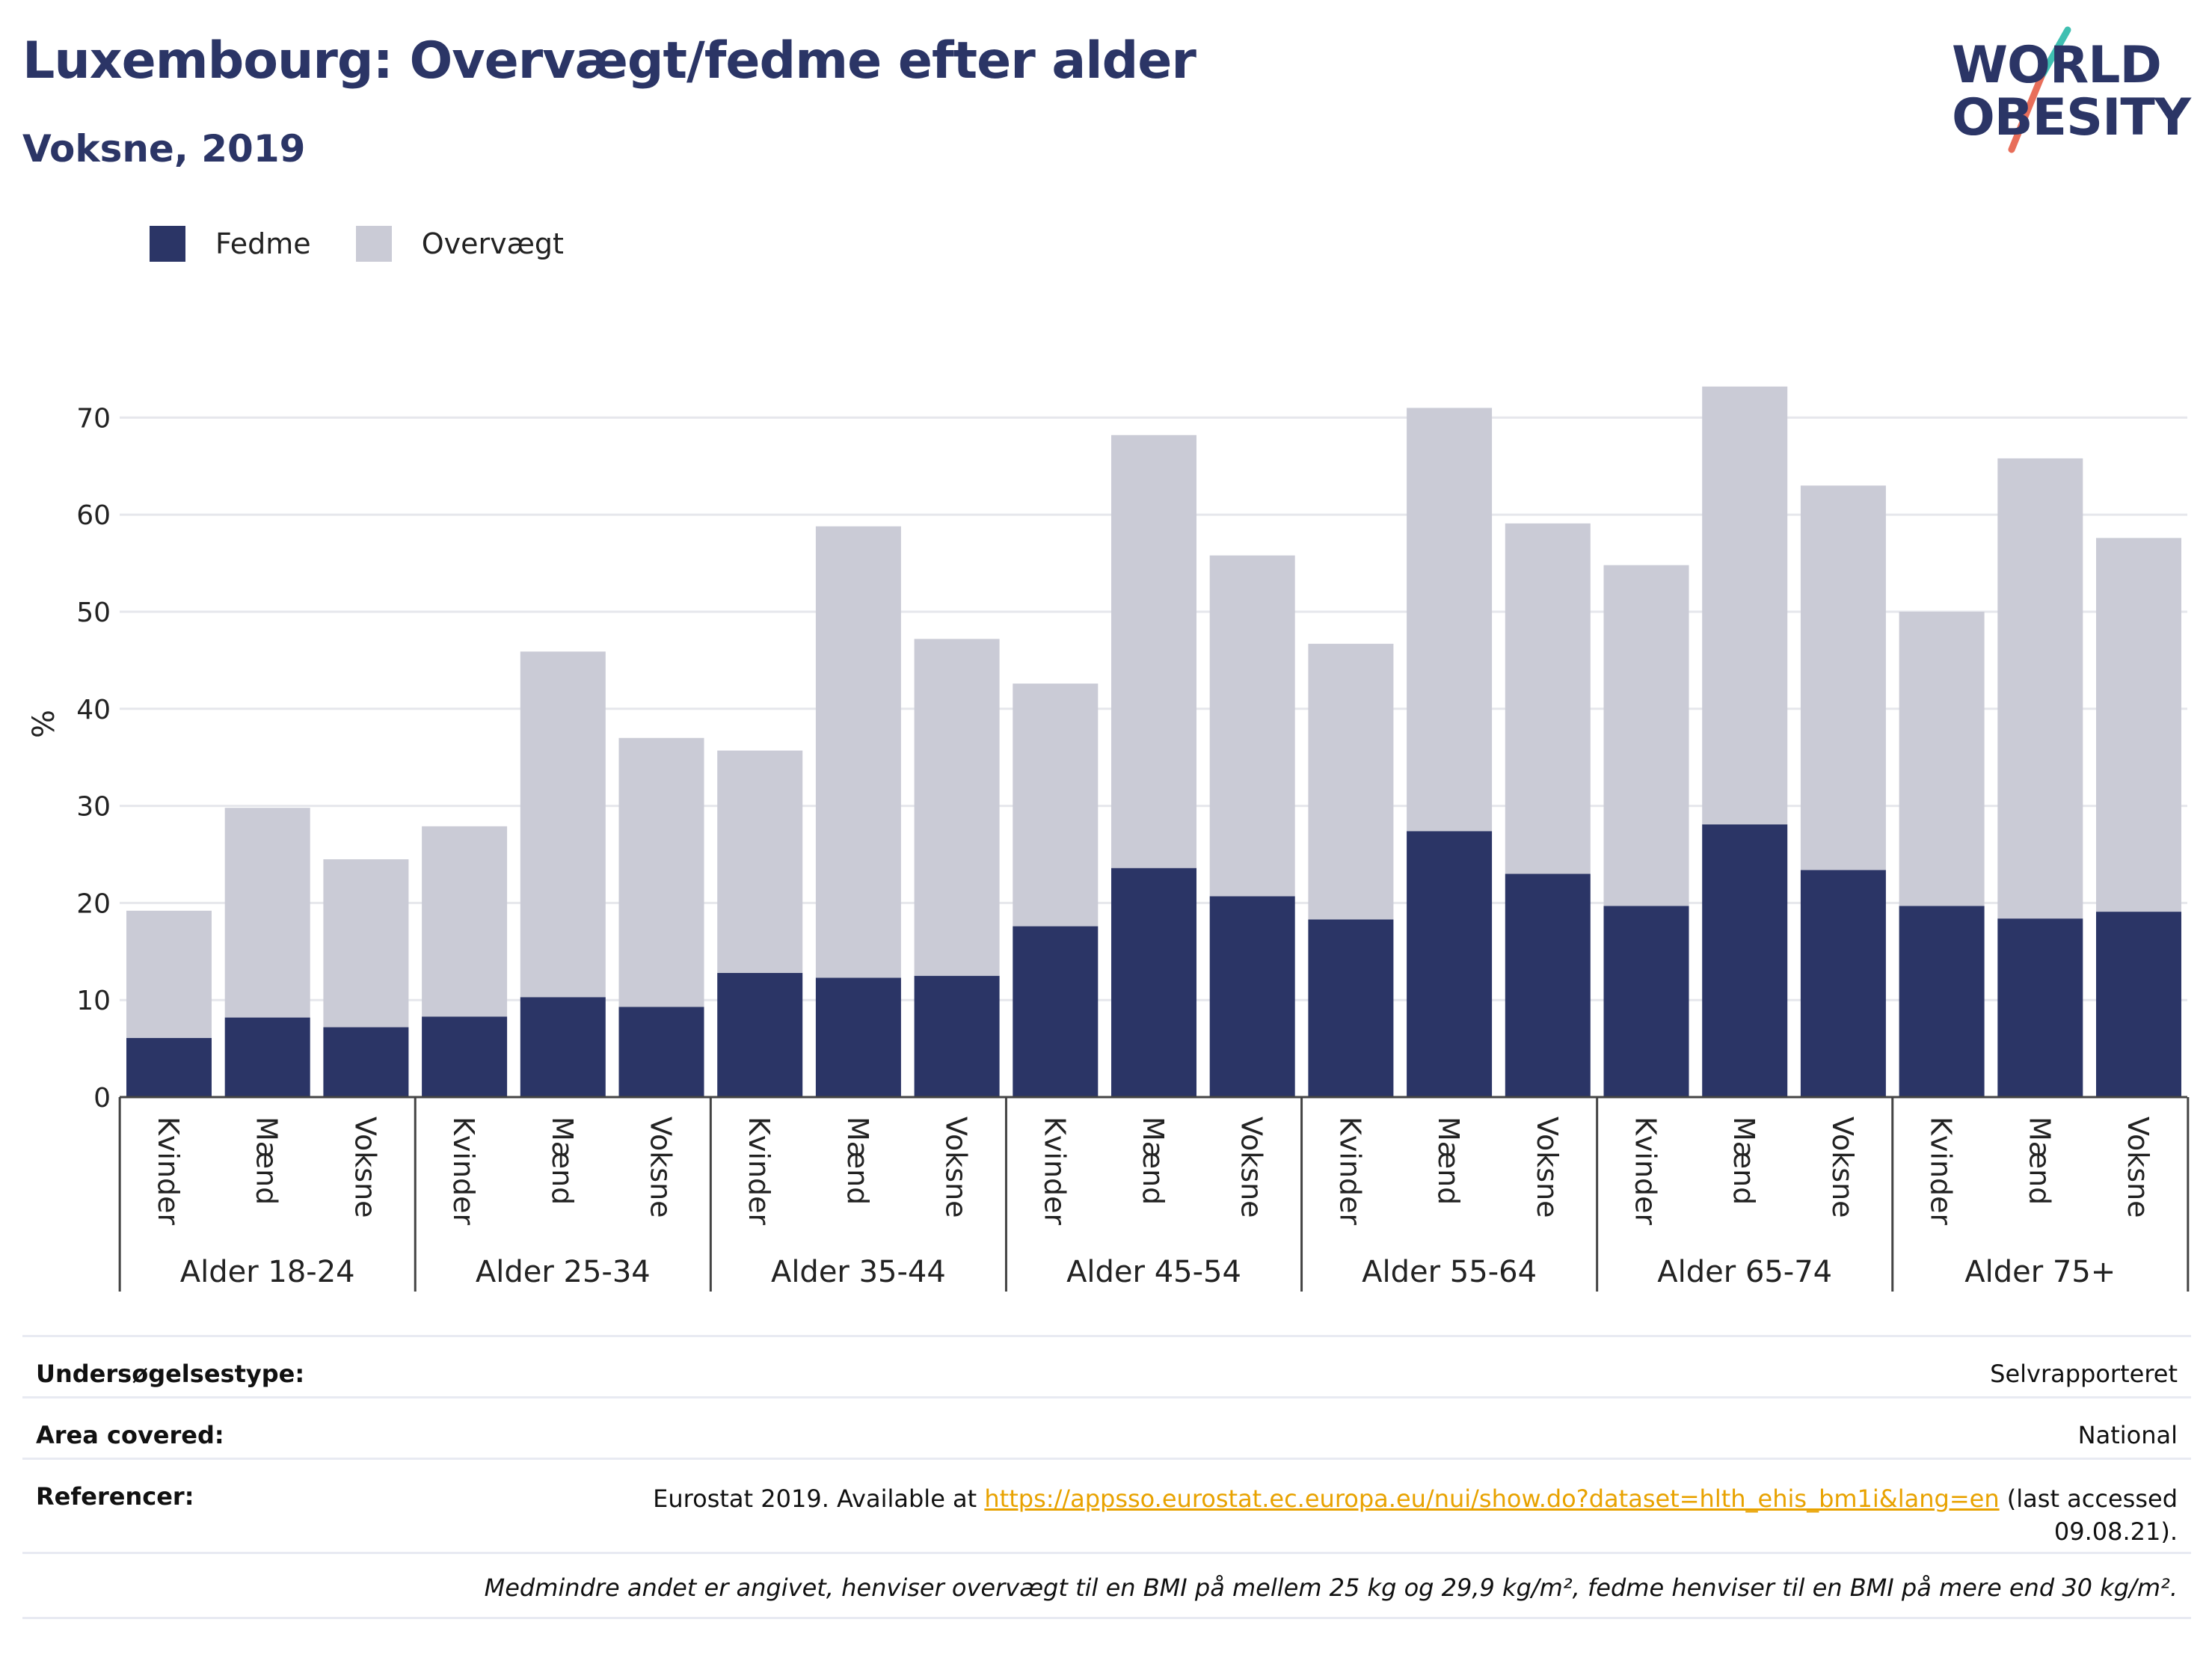 The image size is (2212, 1655). What do you see at coordinates (115, 1496) in the screenshot?
I see `info-key-references: Referencer:` at bounding box center [115, 1496].